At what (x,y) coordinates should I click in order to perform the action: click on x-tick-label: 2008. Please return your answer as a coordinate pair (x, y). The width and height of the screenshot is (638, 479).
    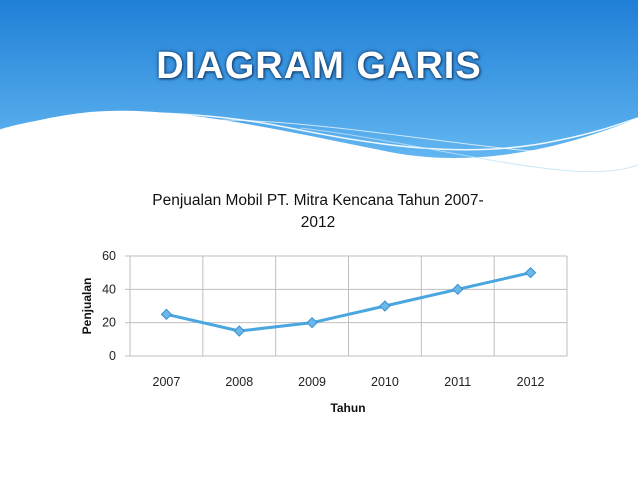
    Looking at the image, I should click on (239, 382).